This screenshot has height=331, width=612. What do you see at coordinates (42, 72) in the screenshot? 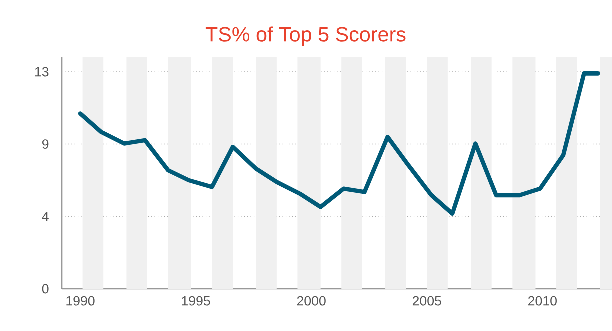
I see `y-tick-label: 13` at bounding box center [42, 72].